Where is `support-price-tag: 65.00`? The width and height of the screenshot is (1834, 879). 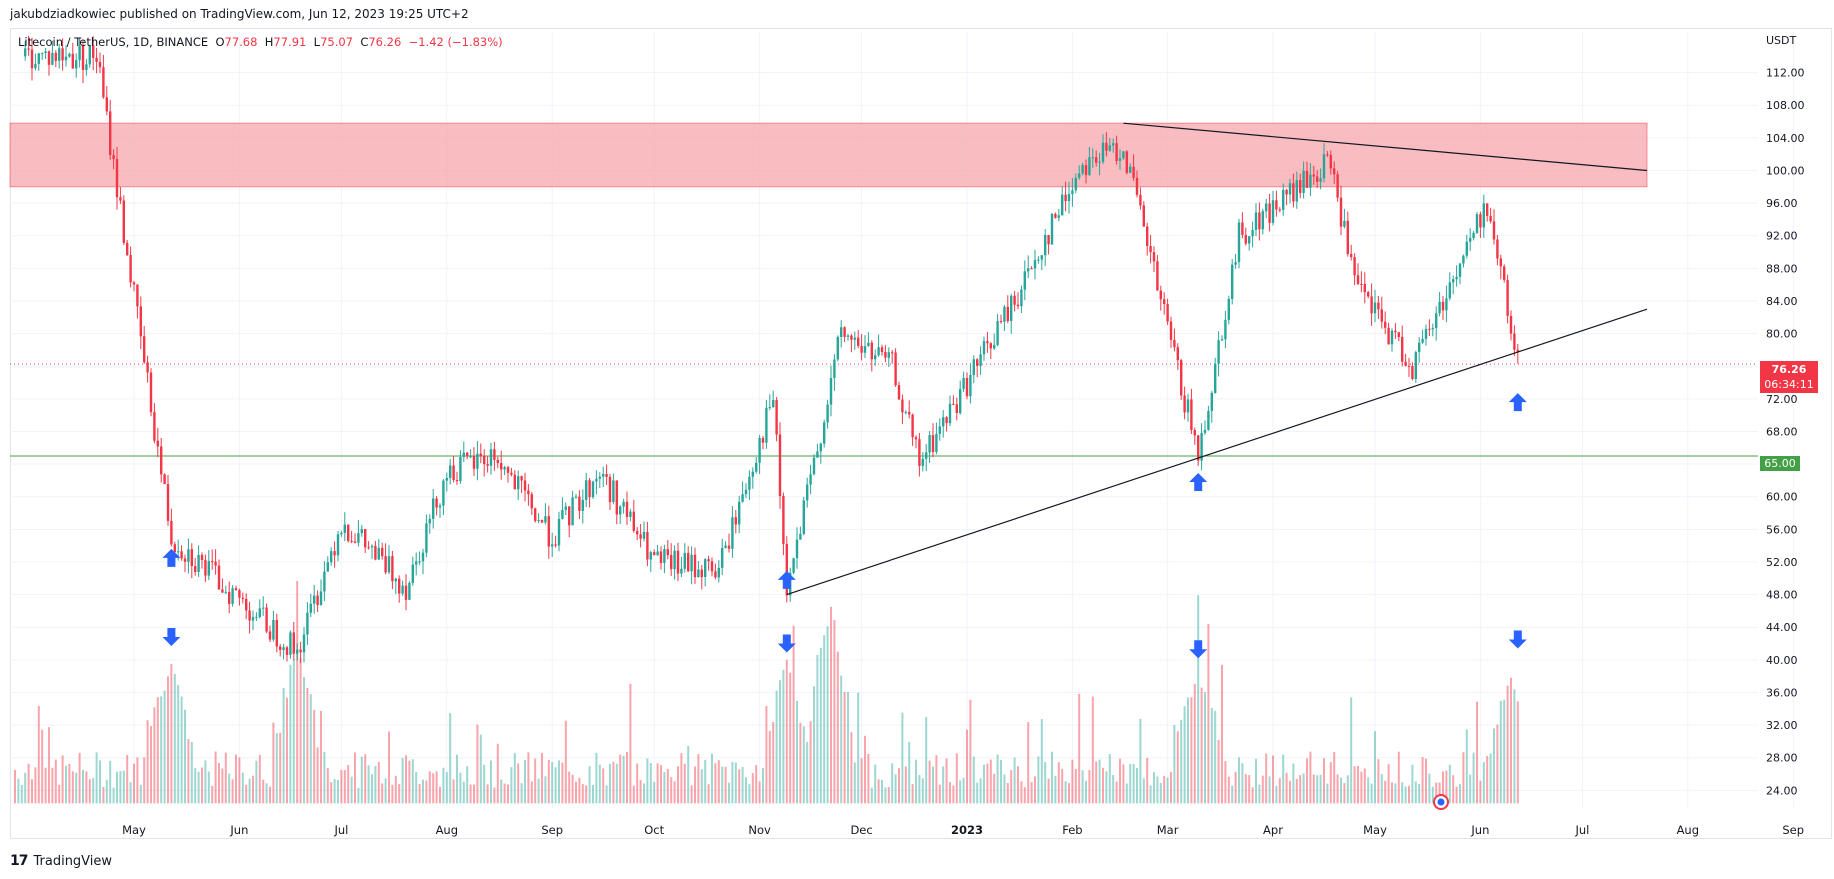
support-price-tag: 65.00 is located at coordinates (1780, 463).